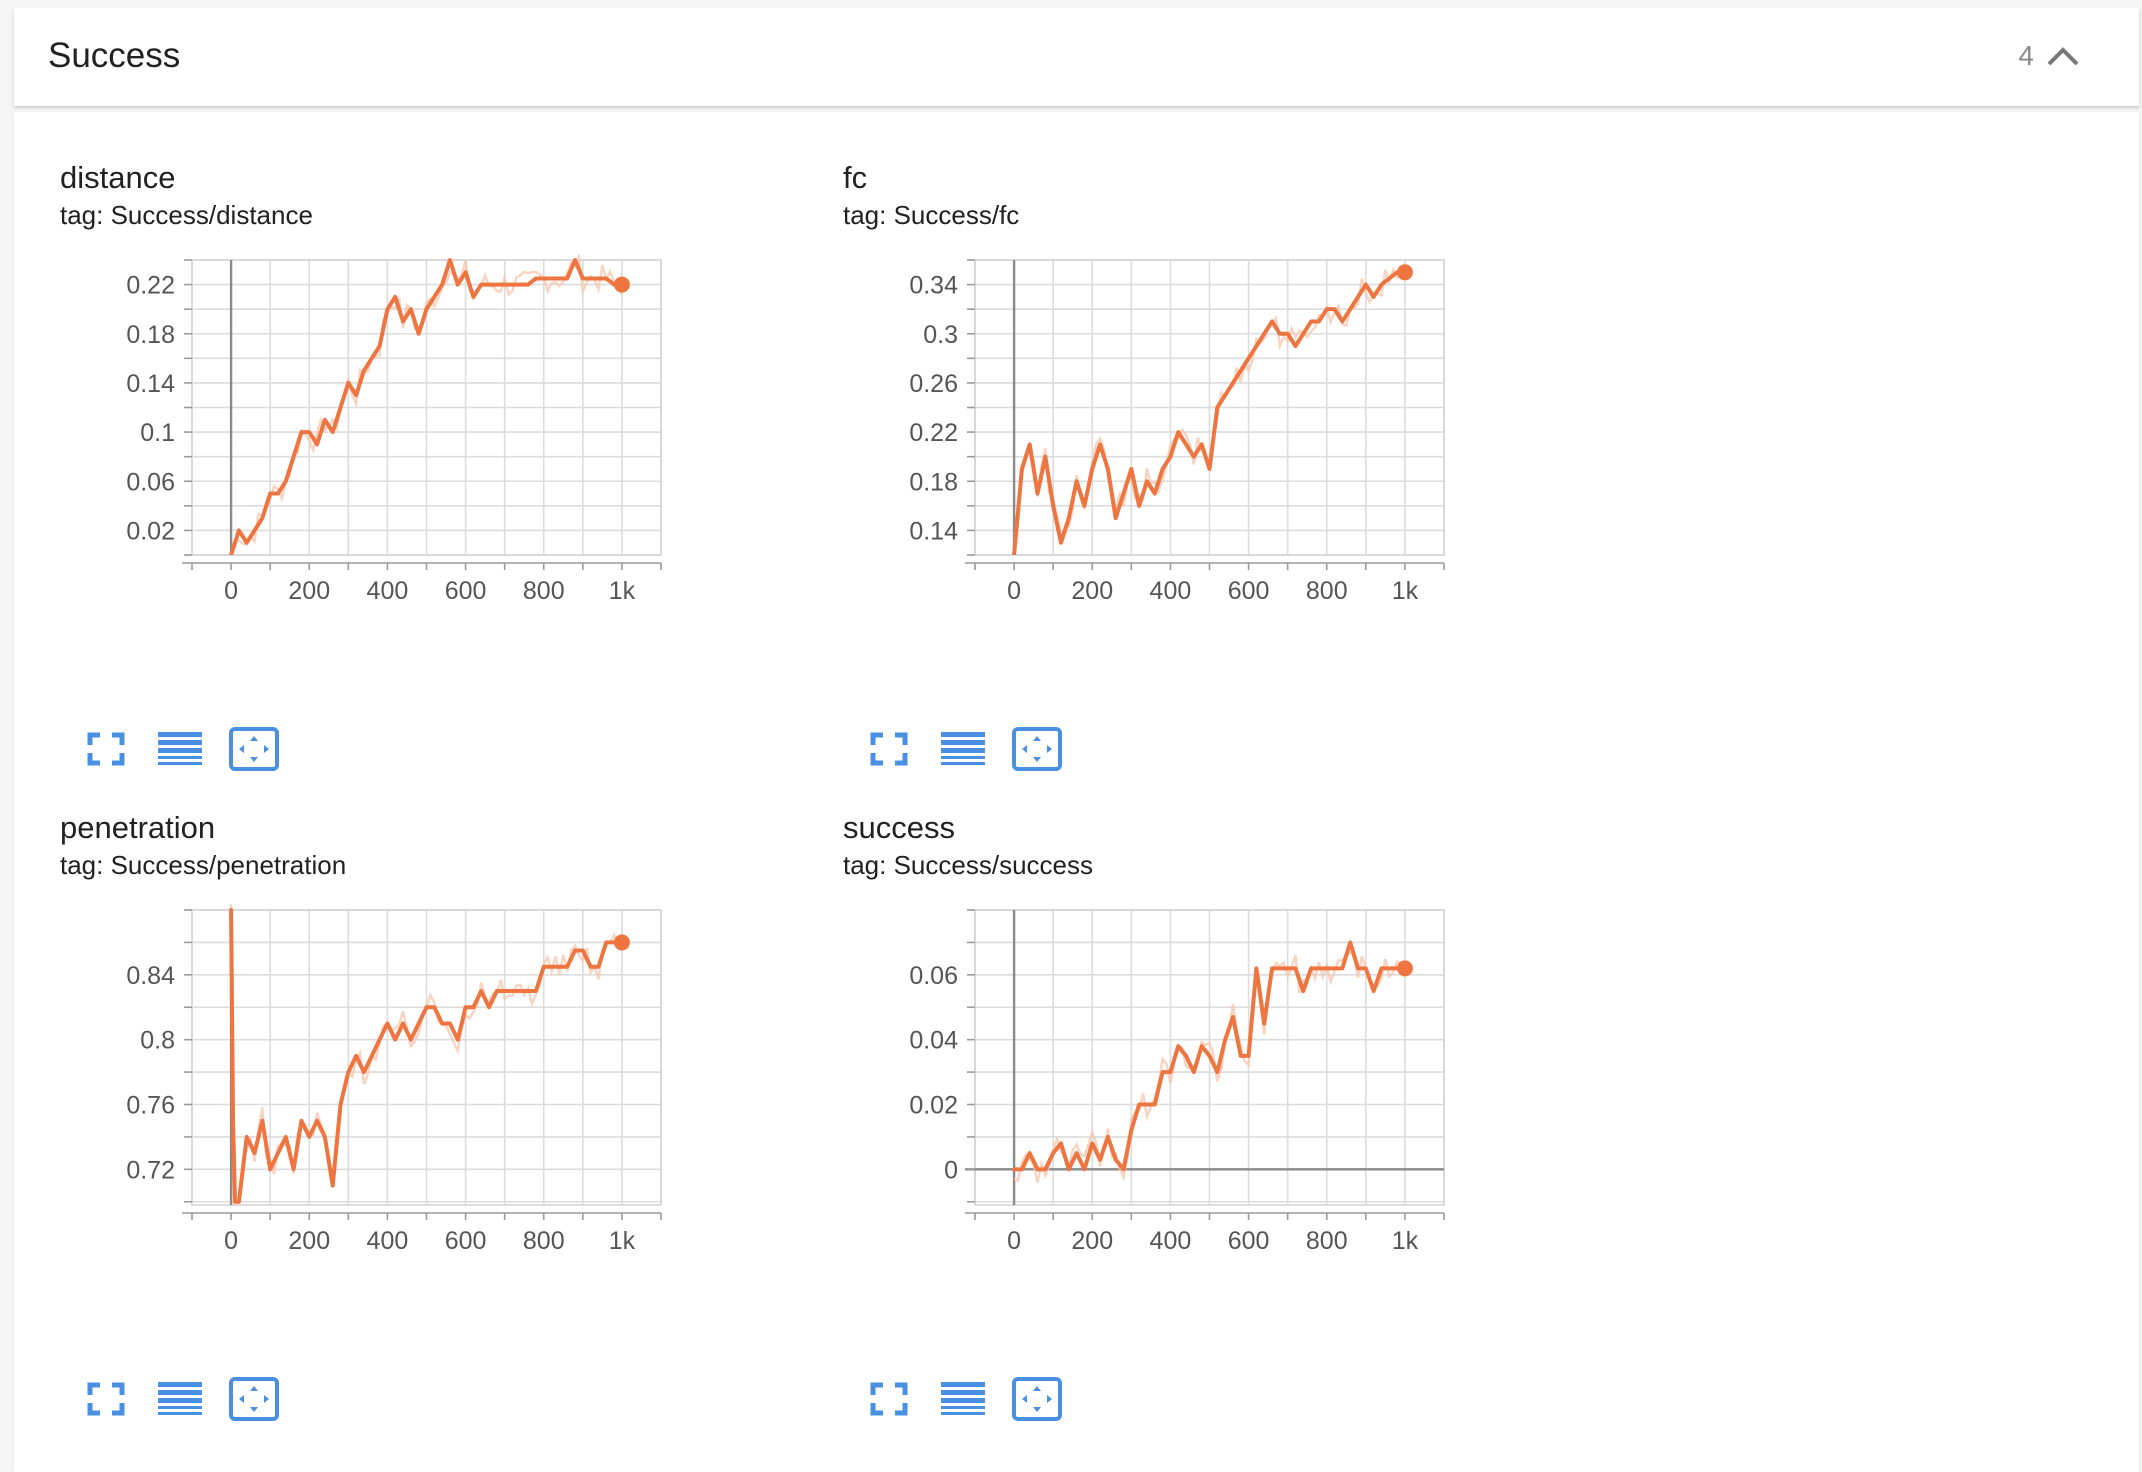 Image resolution: width=2142 pixels, height=1472 pixels. I want to click on line-chart: 0 200 400 600 800 1k 0.72 0.76 0.8 0.84, so click(450, 1128).